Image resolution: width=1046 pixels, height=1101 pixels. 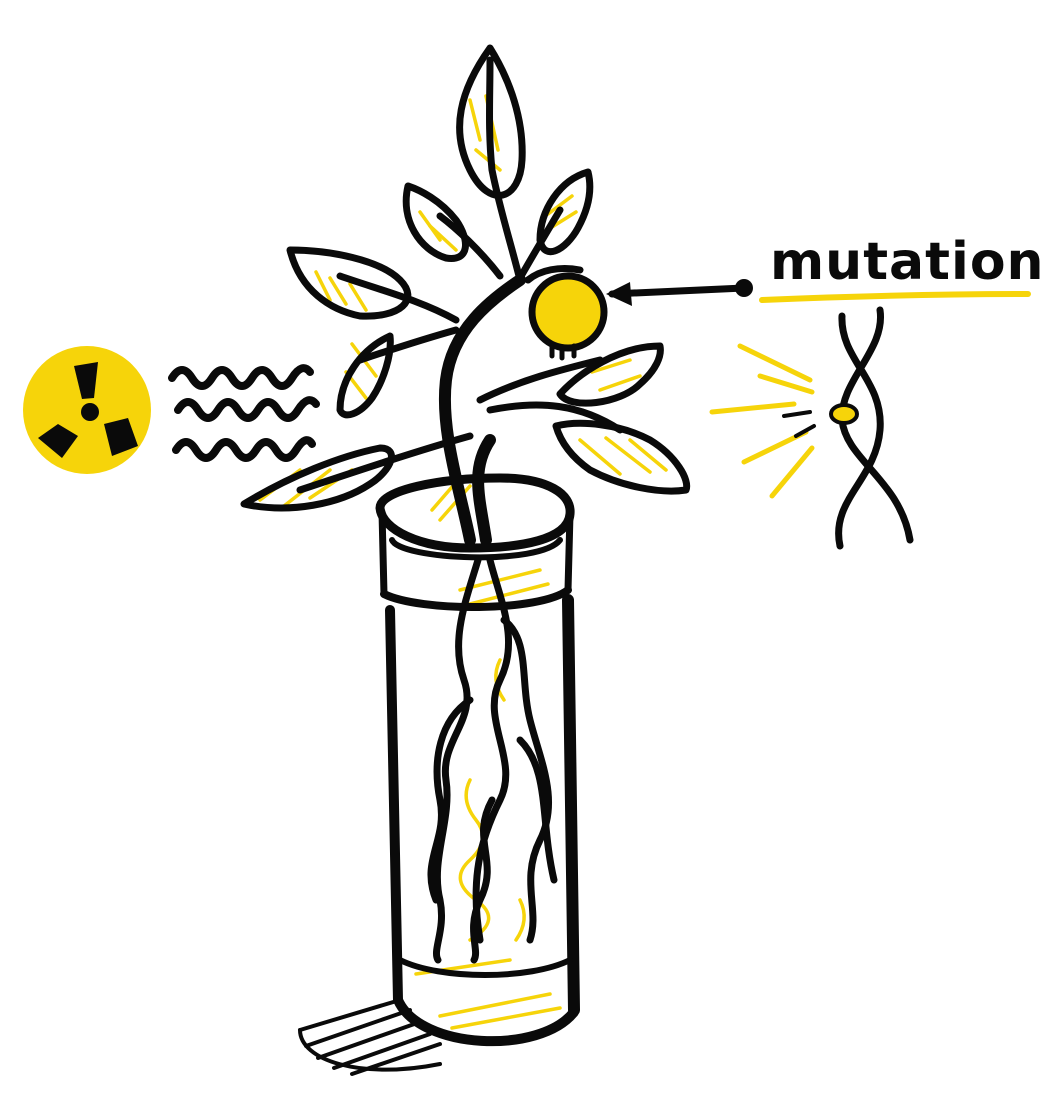 What do you see at coordinates (811, 428) in the screenshot?
I see `dna-helix` at bounding box center [811, 428].